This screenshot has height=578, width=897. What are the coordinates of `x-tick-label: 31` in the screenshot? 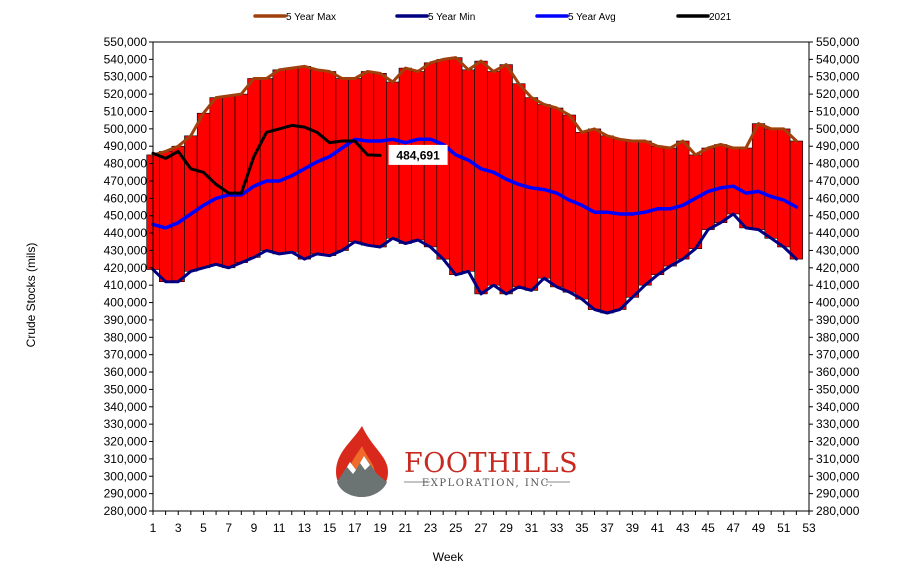 It's located at (532, 528).